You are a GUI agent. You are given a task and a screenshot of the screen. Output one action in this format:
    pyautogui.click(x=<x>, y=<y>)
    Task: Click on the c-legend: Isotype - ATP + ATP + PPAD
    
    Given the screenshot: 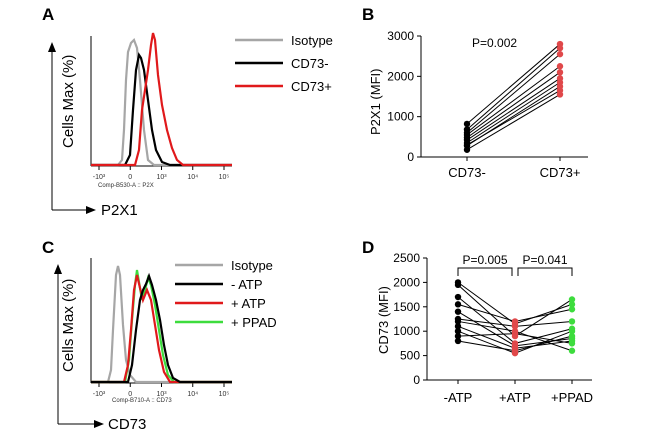 What is the action you would take?
    pyautogui.click(x=226, y=294)
    